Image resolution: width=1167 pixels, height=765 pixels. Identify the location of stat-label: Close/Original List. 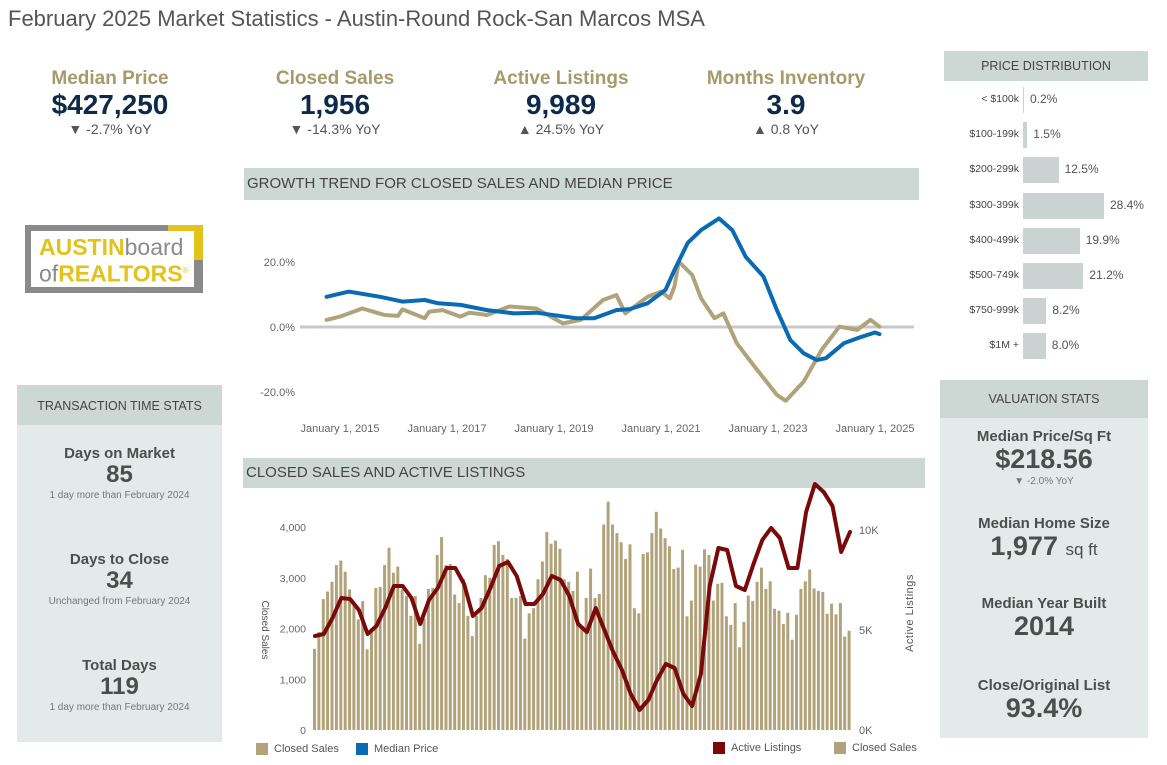
(1044, 685).